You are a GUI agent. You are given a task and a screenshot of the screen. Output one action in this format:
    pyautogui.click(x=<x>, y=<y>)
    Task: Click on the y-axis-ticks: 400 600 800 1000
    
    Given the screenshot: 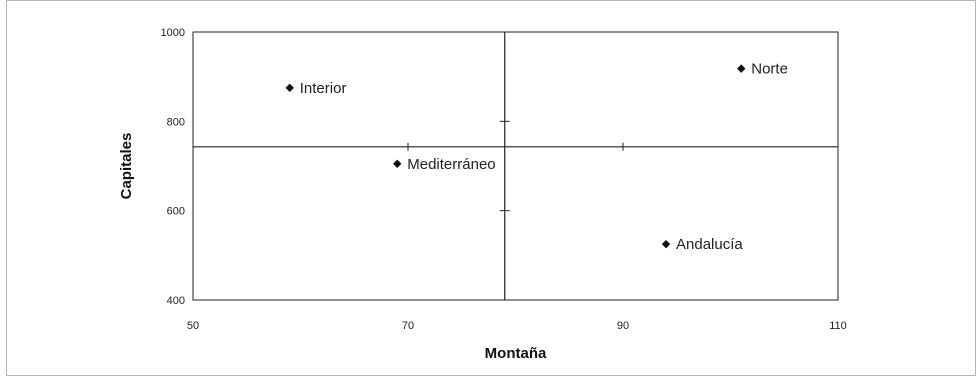 What is the action you would take?
    pyautogui.click(x=173, y=167)
    